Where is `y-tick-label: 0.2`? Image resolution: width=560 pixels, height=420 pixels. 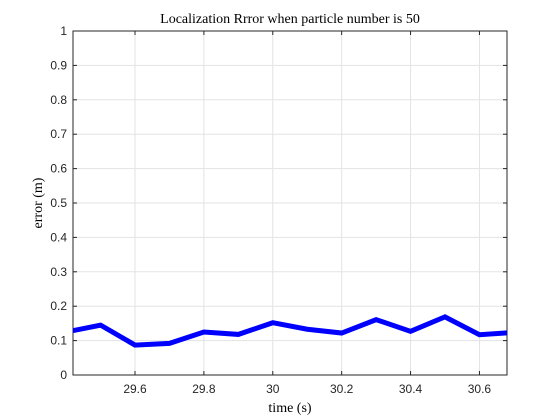 y-tick-label: 0.2 is located at coordinates (58, 306).